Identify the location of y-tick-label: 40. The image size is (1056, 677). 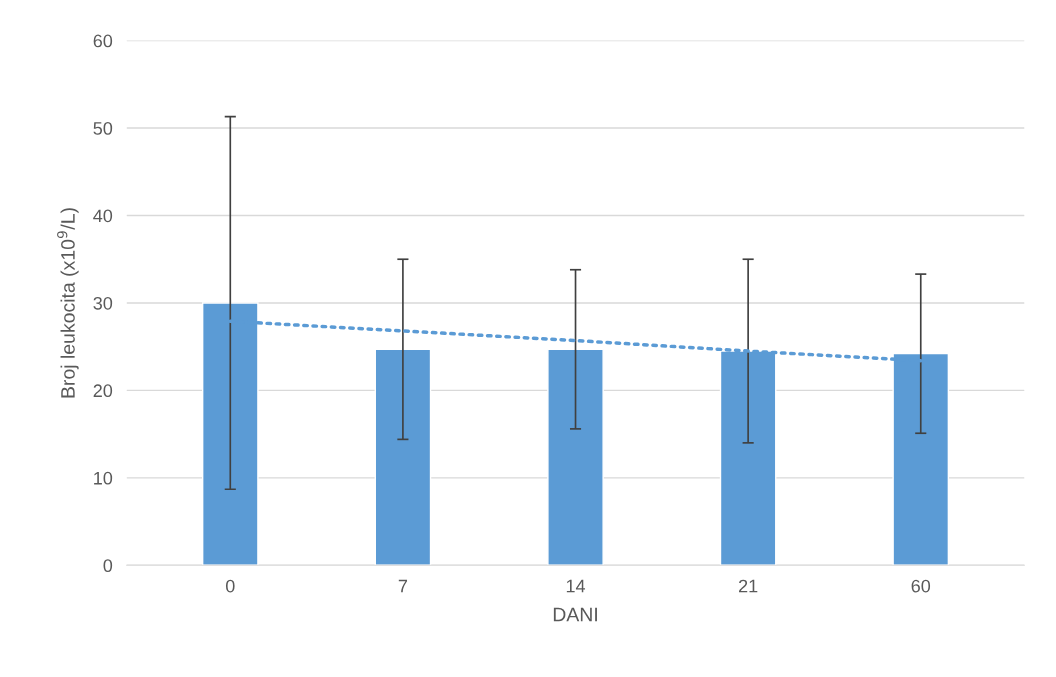
(103, 216).